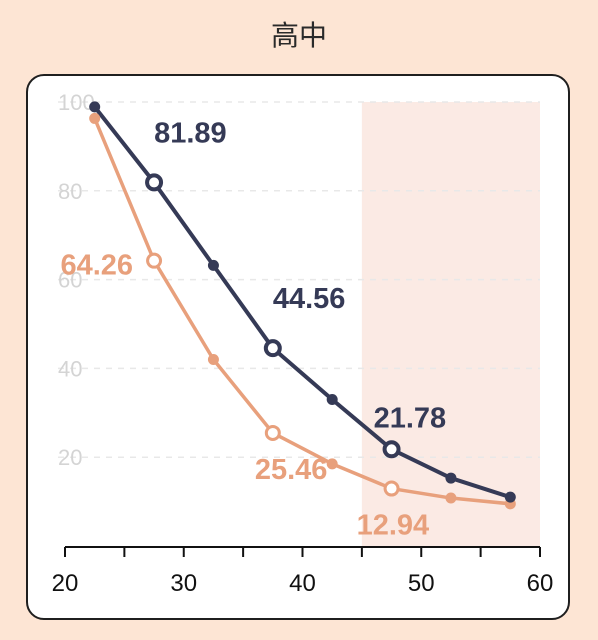 The width and height of the screenshot is (598, 640). What do you see at coordinates (540, 583) in the screenshot?
I see `x-tick-label: 60` at bounding box center [540, 583].